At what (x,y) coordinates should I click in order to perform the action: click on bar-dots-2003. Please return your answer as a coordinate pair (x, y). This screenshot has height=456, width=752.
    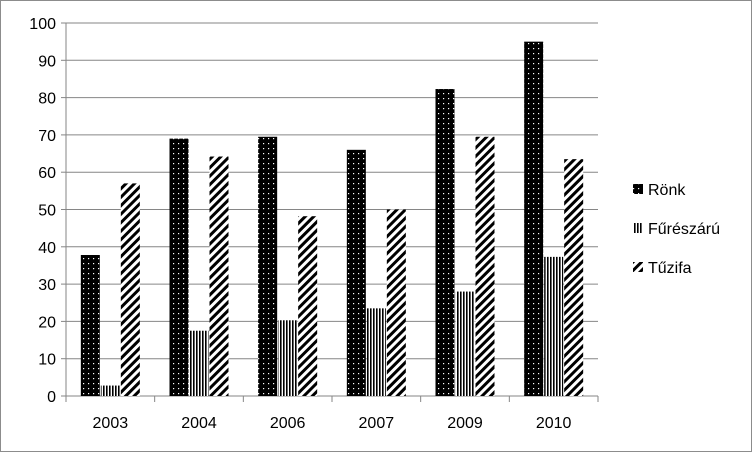
    Looking at the image, I should click on (90, 325).